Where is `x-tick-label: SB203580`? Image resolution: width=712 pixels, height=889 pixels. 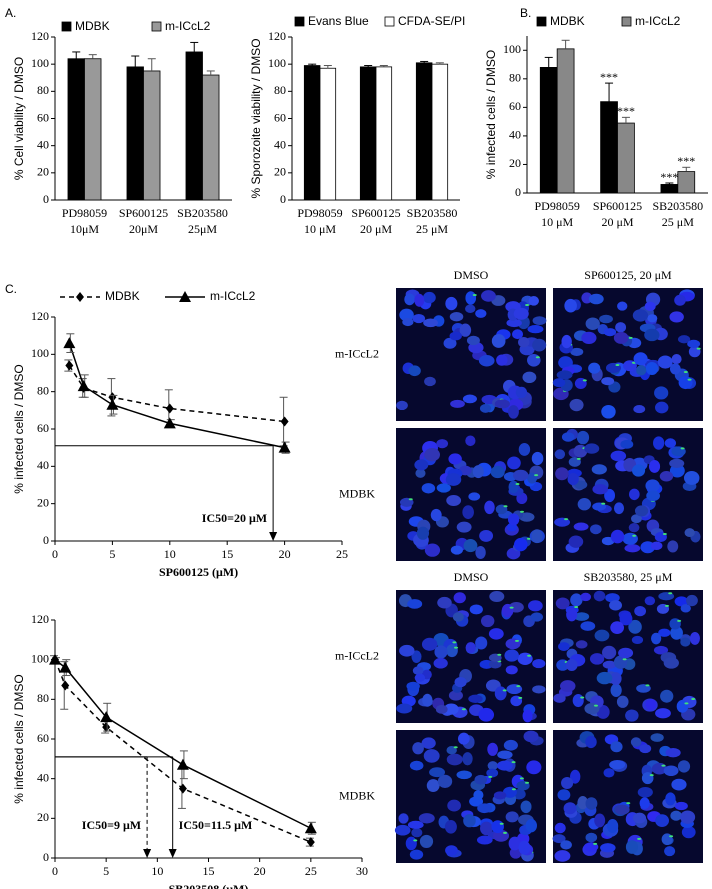 x-tick-label: SB203580 is located at coordinates (677, 206).